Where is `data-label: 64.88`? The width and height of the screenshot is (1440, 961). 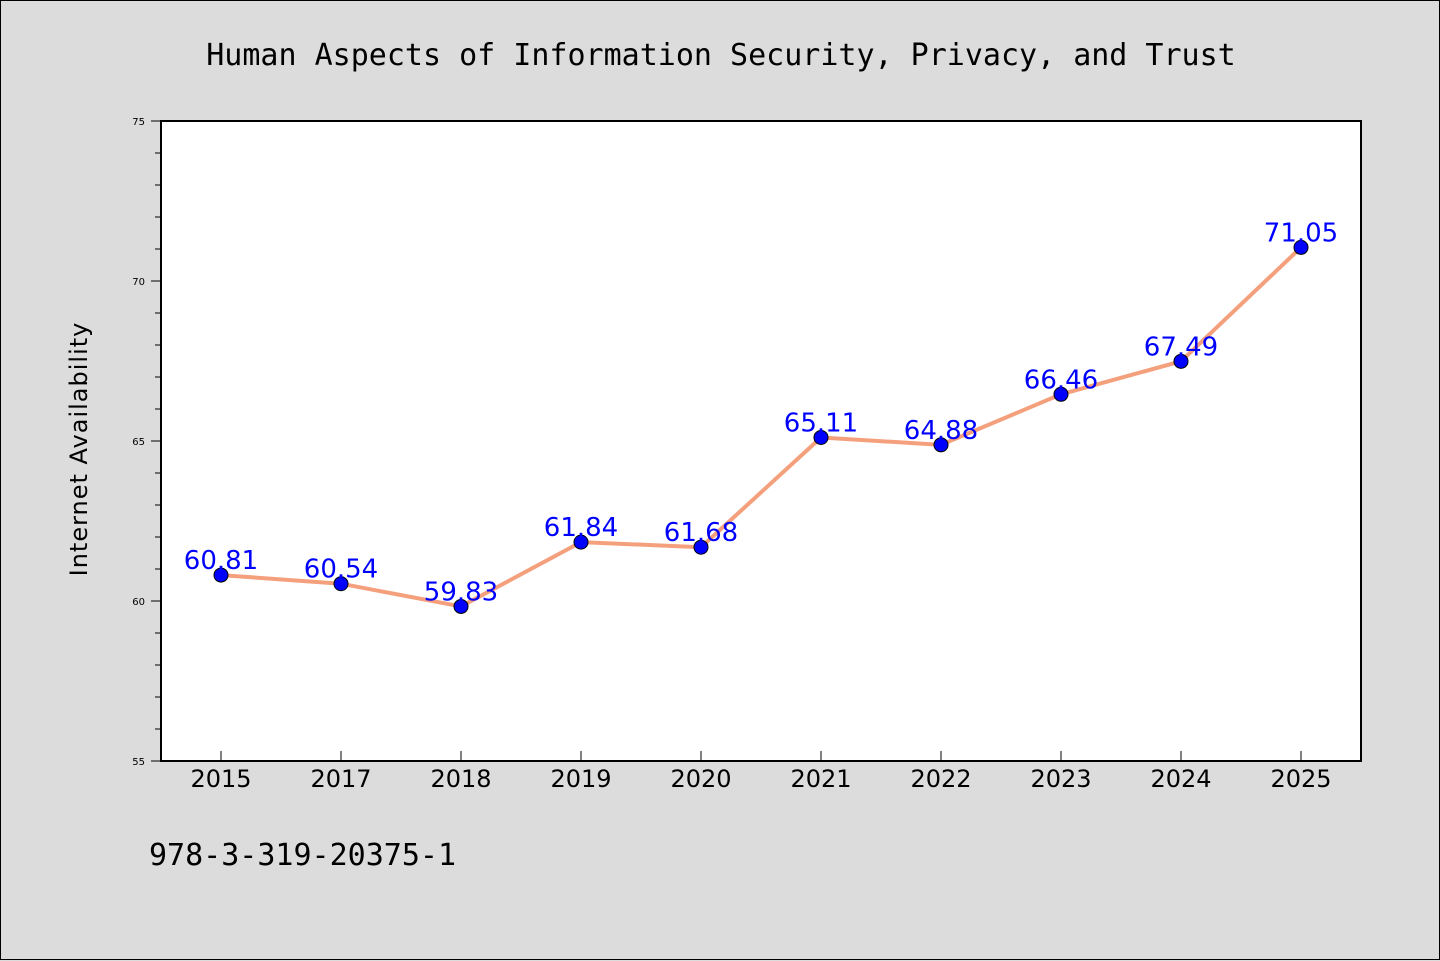 data-label: 64.88 is located at coordinates (941, 431).